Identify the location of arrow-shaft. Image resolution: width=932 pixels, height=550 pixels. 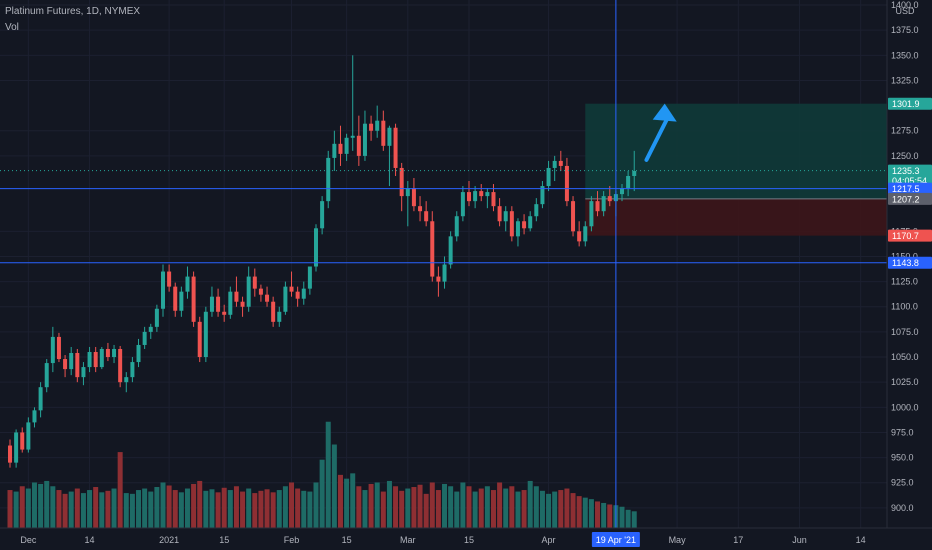
(656, 139).